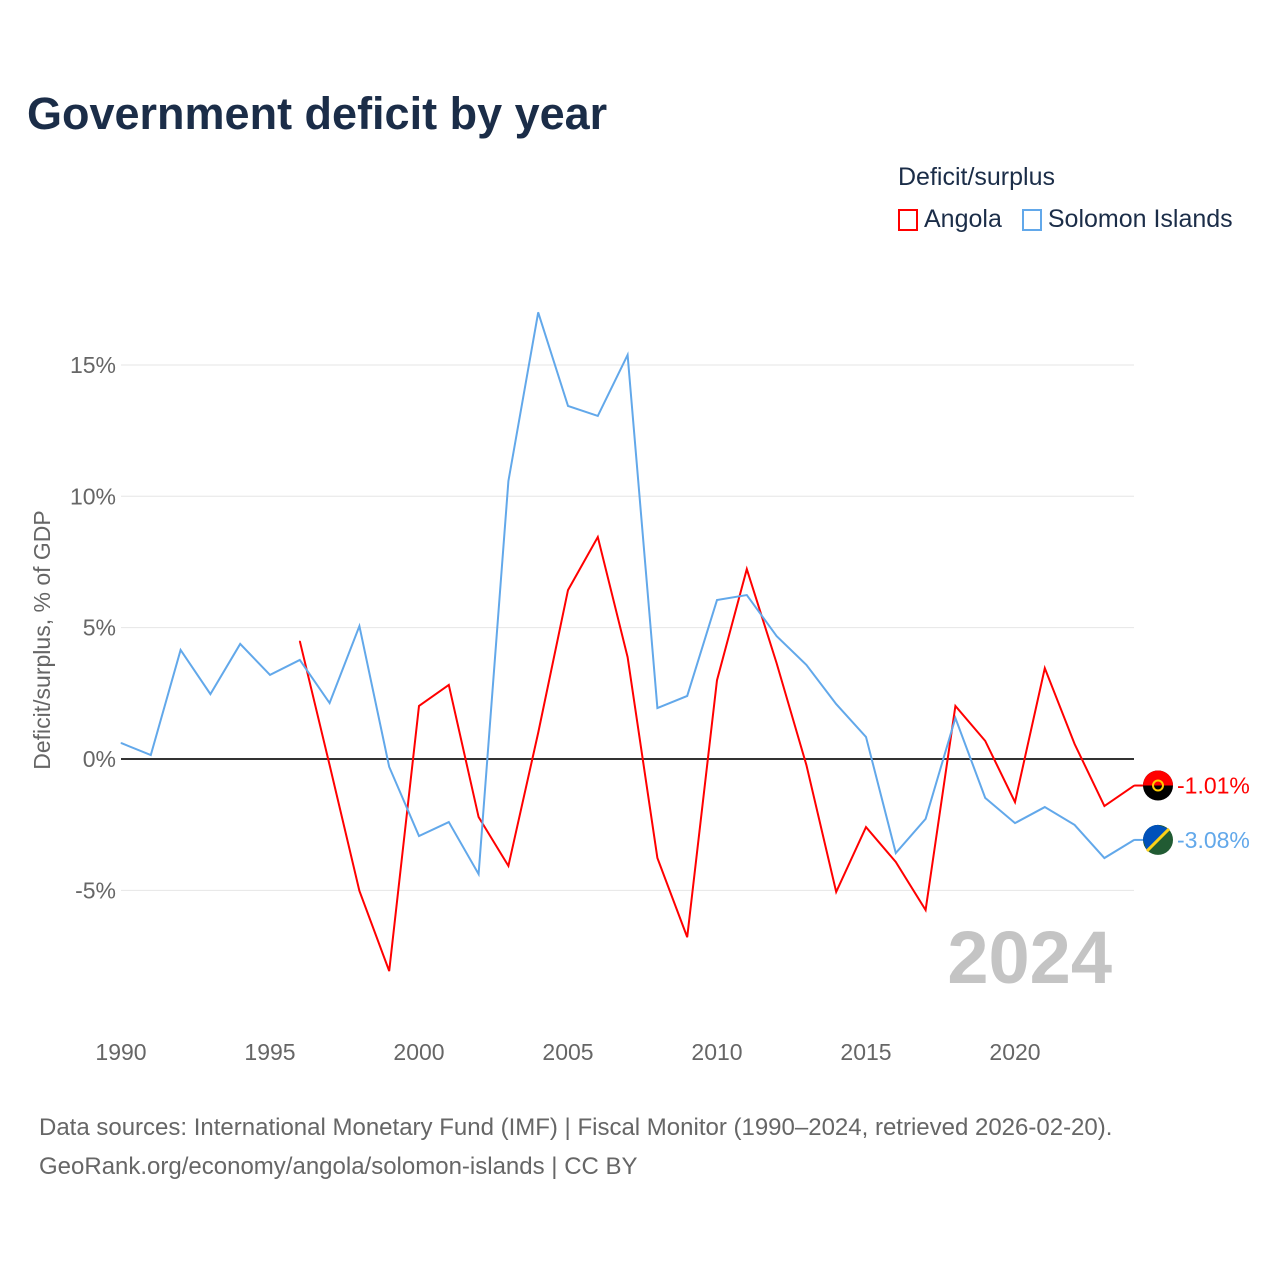  I want to click on solomon-flag-stripe, so click(1158, 839).